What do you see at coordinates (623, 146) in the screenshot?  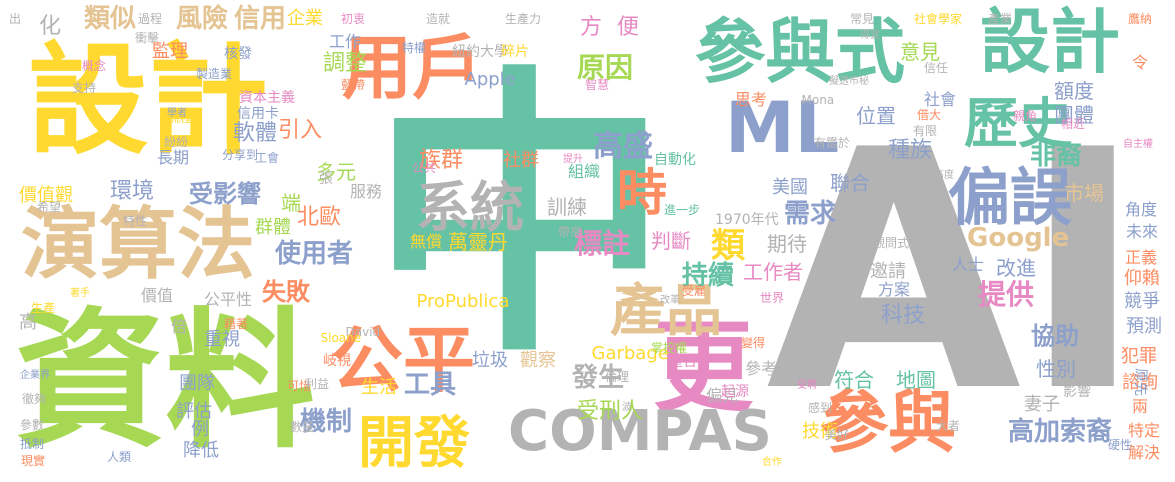 I see `cloud-word: 高盛` at bounding box center [623, 146].